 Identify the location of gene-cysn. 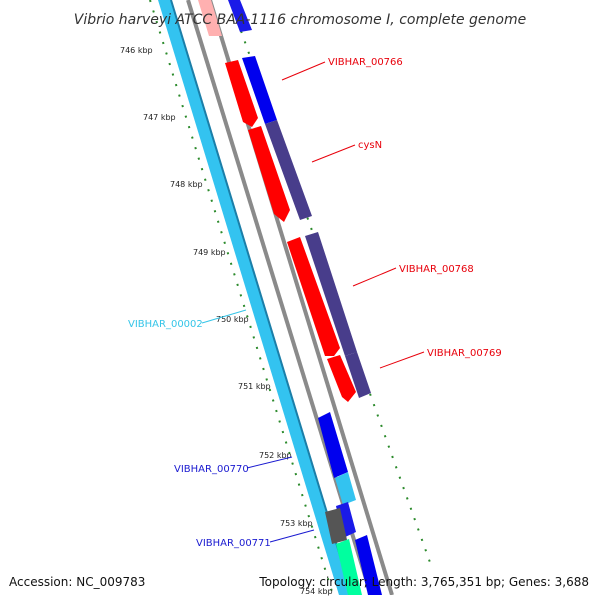
(269, 174).